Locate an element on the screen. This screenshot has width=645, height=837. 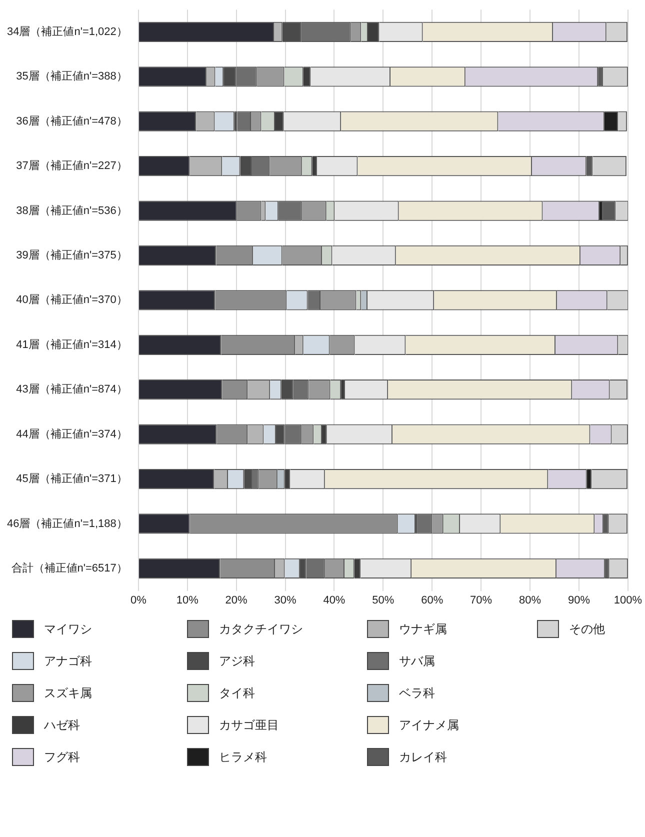
legend-label: フグ科 is located at coordinates (62, 757).